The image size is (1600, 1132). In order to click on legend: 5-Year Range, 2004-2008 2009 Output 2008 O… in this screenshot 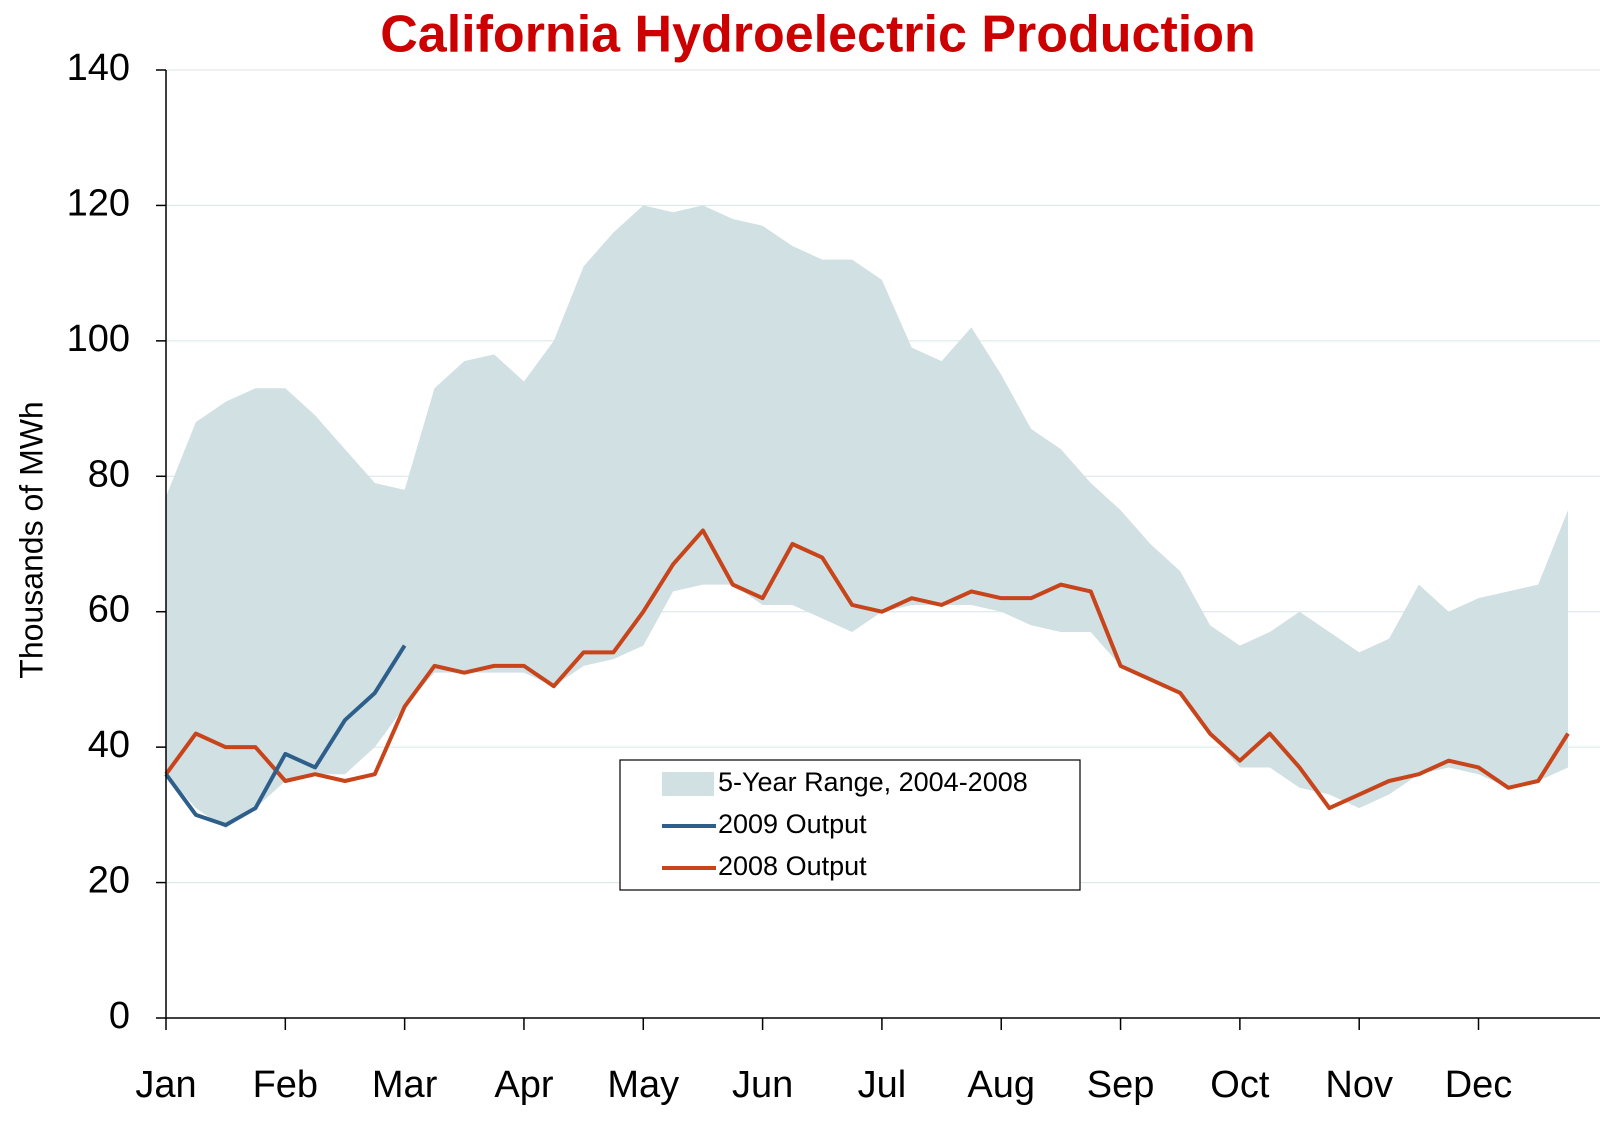, I will do `click(850, 825)`.